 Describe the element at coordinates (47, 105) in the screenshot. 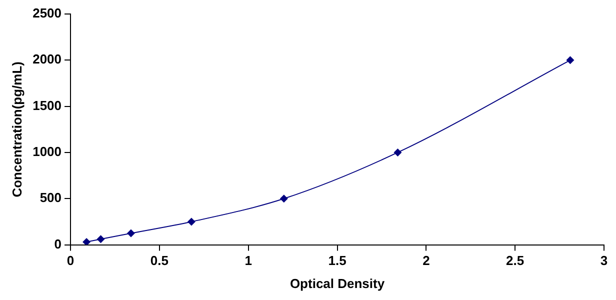

I see `y-tick-label: 1500` at that location.